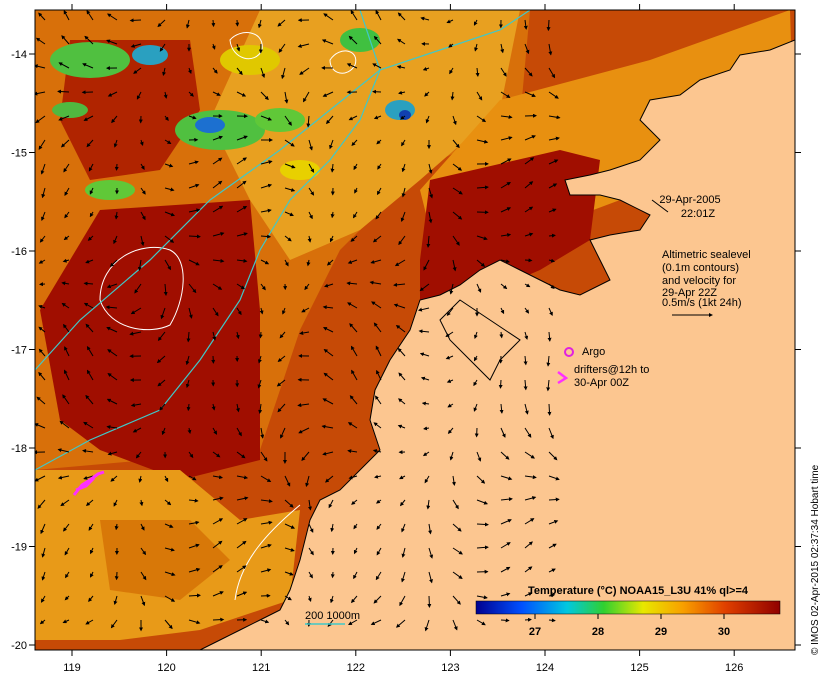 This screenshot has height=680, width=820. Describe the element at coordinates (365, 135) in the screenshot. I see `sst-cool-zone` at that location.